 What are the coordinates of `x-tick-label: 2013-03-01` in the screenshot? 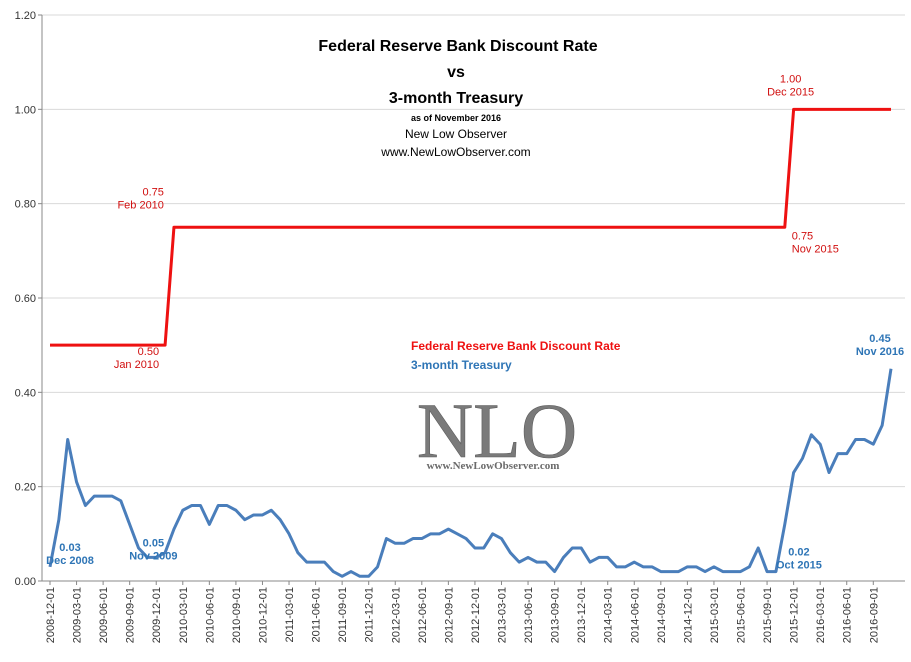 It's located at (502, 615).